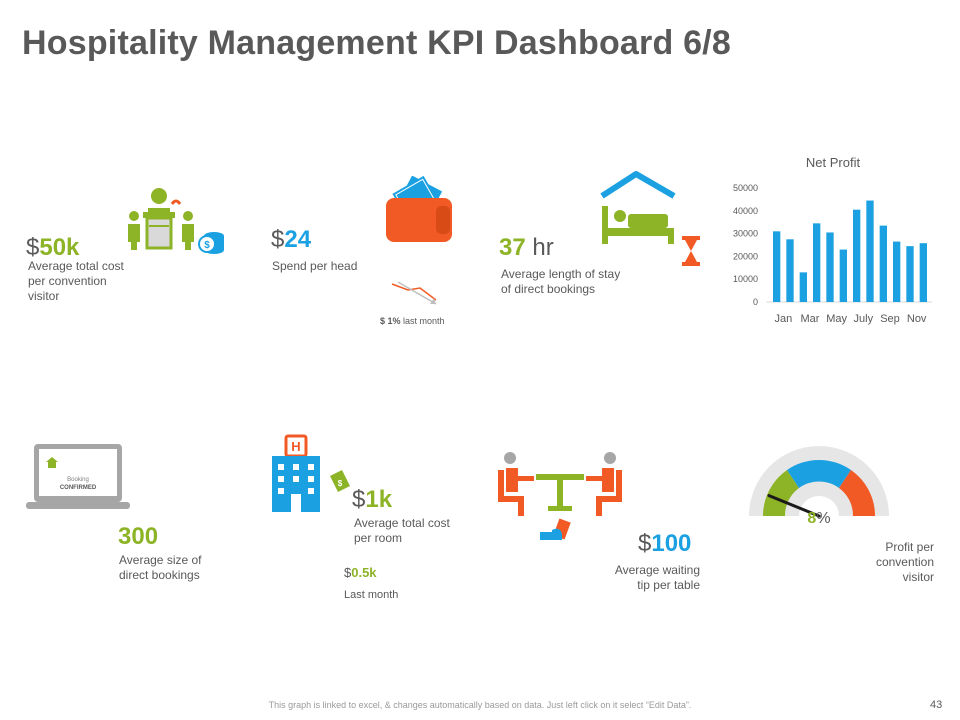 The image size is (960, 720). Describe the element at coordinates (830, 267) in the screenshot. I see `bar-may` at that location.